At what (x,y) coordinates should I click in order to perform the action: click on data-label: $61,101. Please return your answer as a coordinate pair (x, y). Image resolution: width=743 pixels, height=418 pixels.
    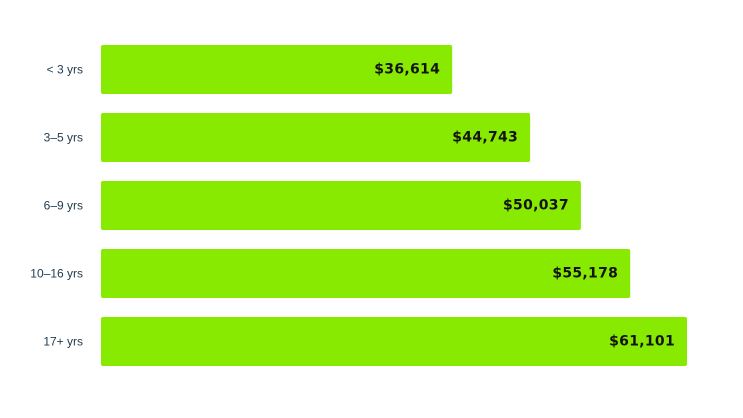
    Looking at the image, I should click on (642, 342).